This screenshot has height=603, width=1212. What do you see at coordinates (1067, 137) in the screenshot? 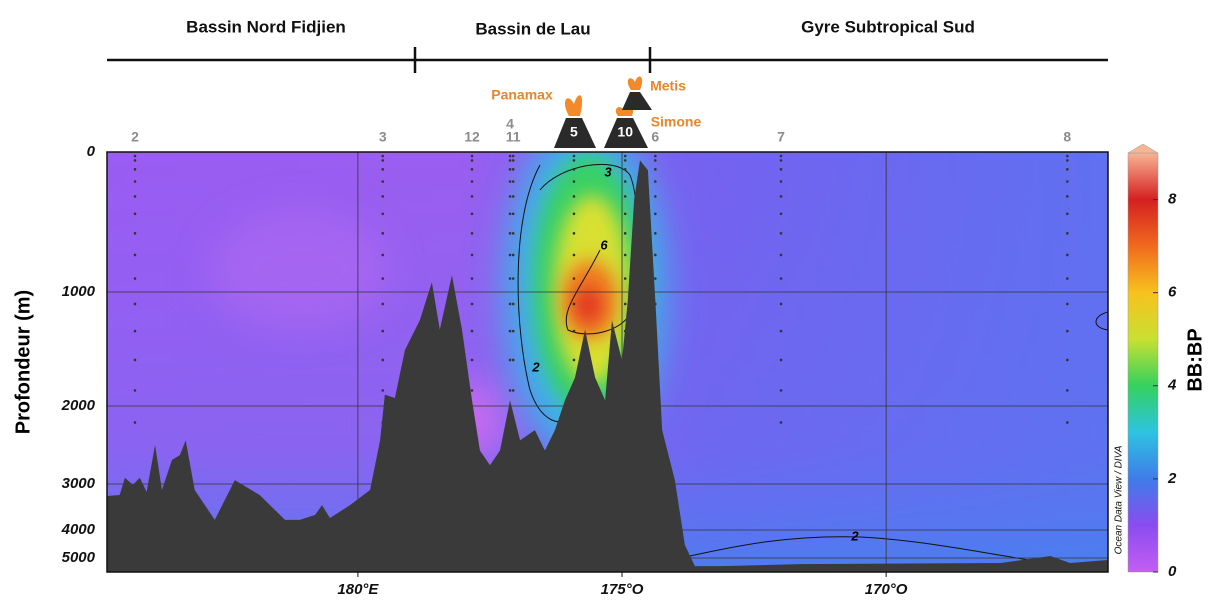
I see `station-label: 8` at bounding box center [1067, 137].